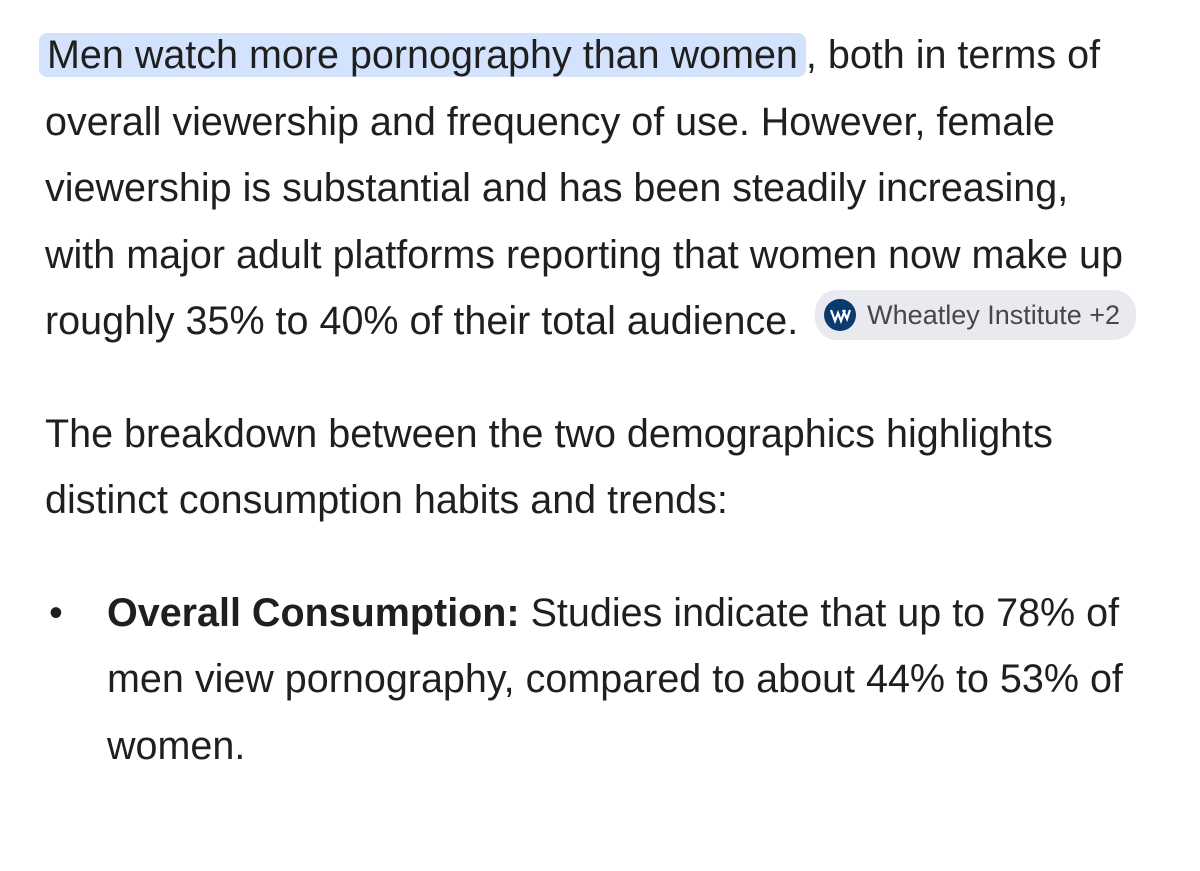  I want to click on source-label: Wheatley Institute +2, so click(994, 315).